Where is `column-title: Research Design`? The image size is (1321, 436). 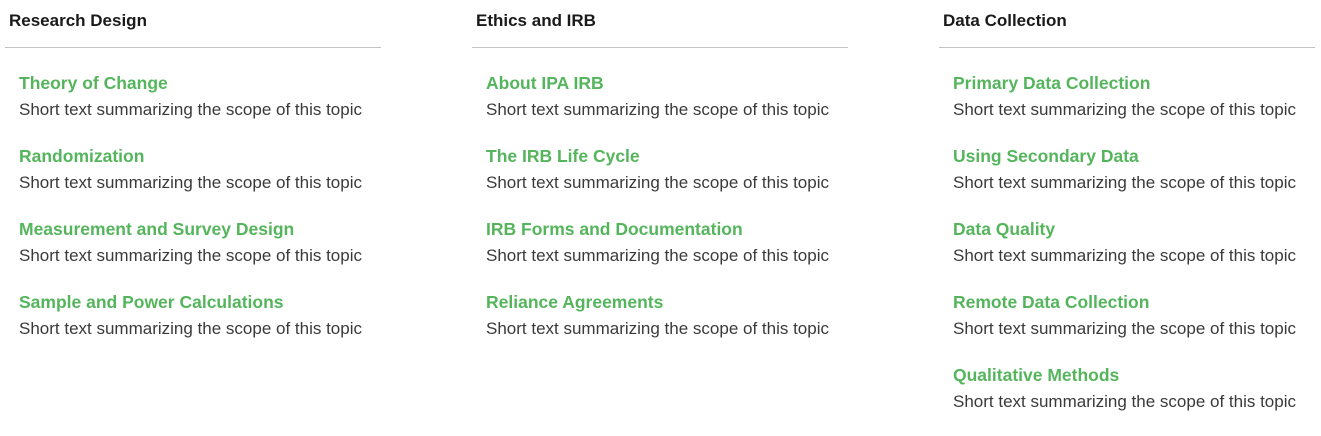
column-title: Research Design is located at coordinates (78, 20).